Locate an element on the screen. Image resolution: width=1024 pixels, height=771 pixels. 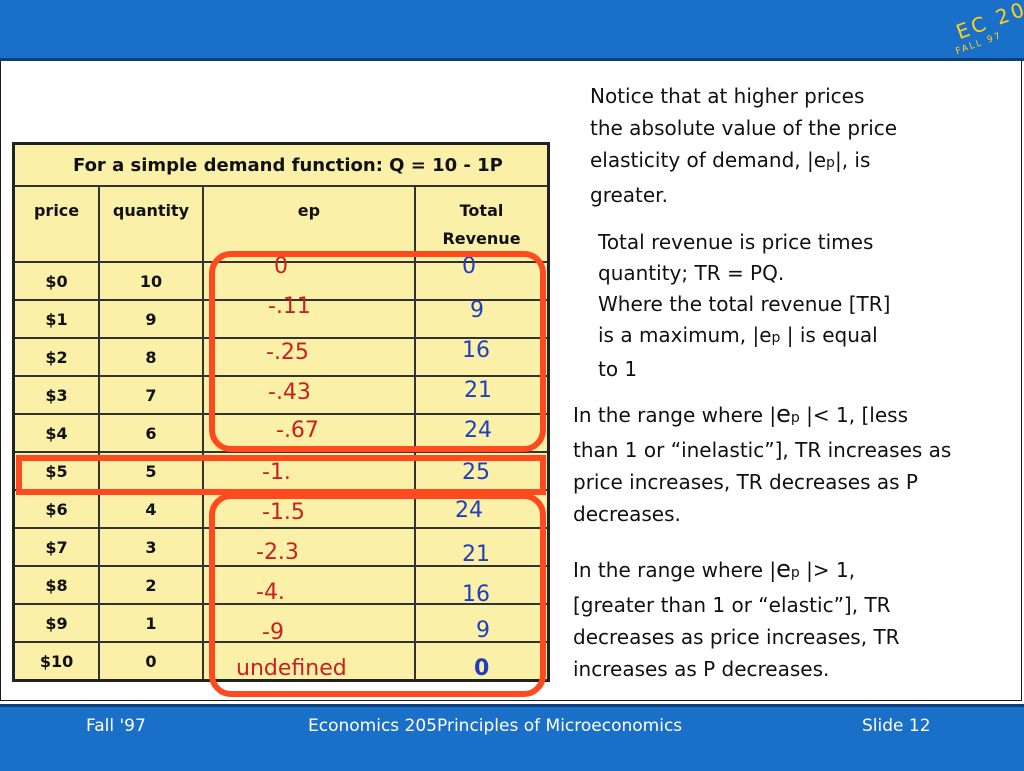
table-row: $3 7 is located at coordinates (281, 395).